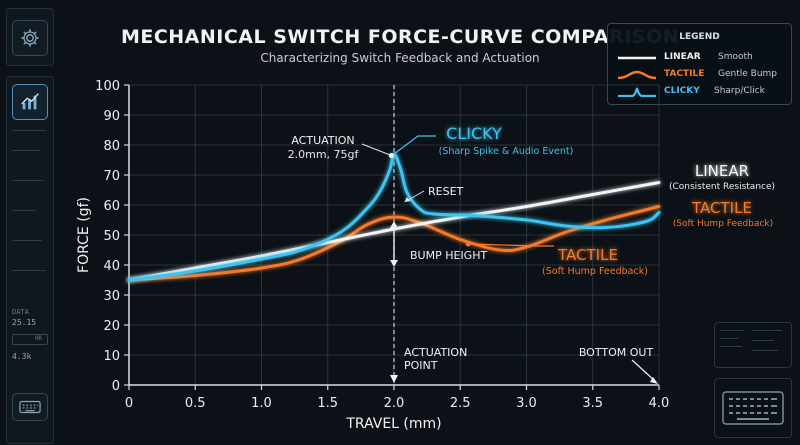  What do you see at coordinates (637, 92) in the screenshot?
I see `legend-swatch-clicky` at bounding box center [637, 92].